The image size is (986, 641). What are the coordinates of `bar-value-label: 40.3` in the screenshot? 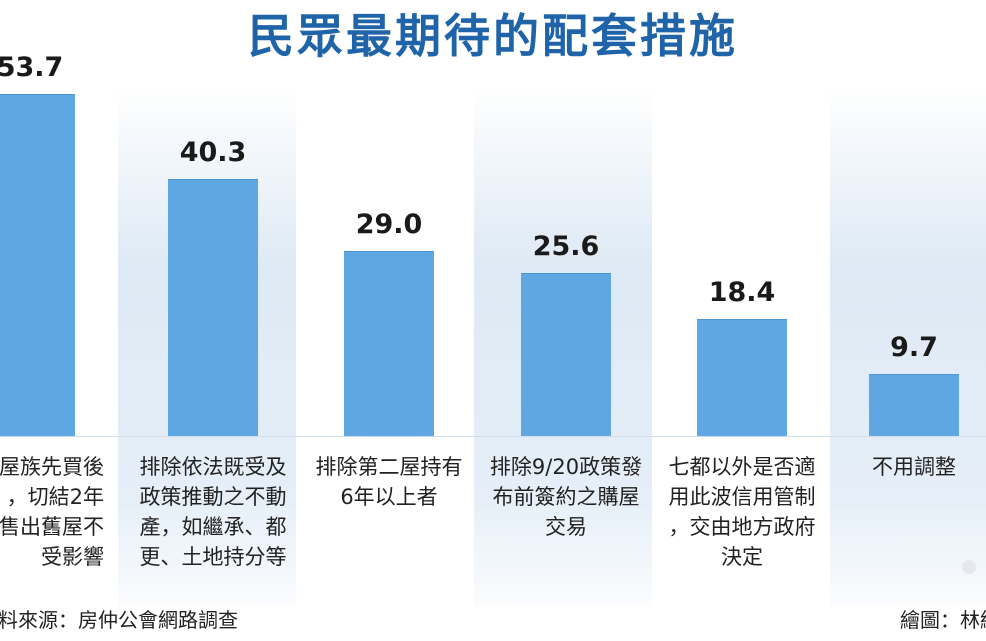 It's located at (213, 153).